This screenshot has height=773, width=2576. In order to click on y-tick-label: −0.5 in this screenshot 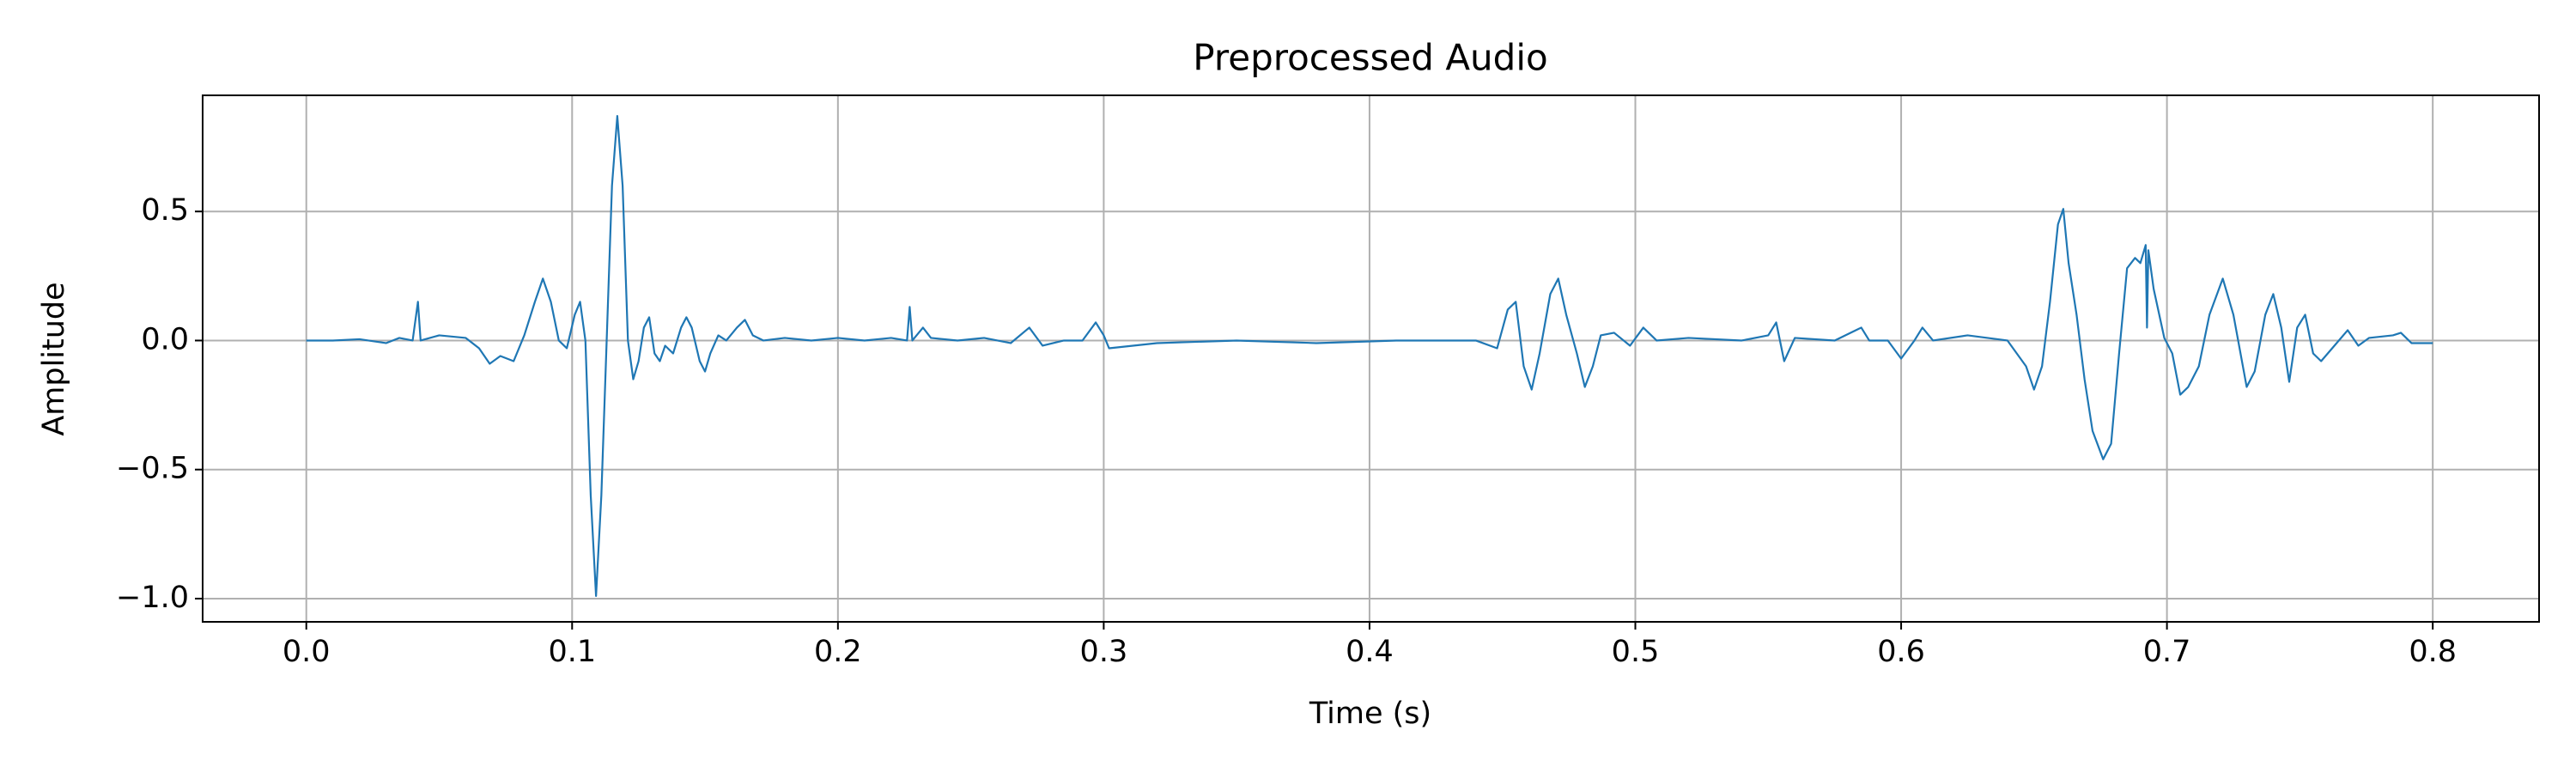, I will do `click(153, 469)`.